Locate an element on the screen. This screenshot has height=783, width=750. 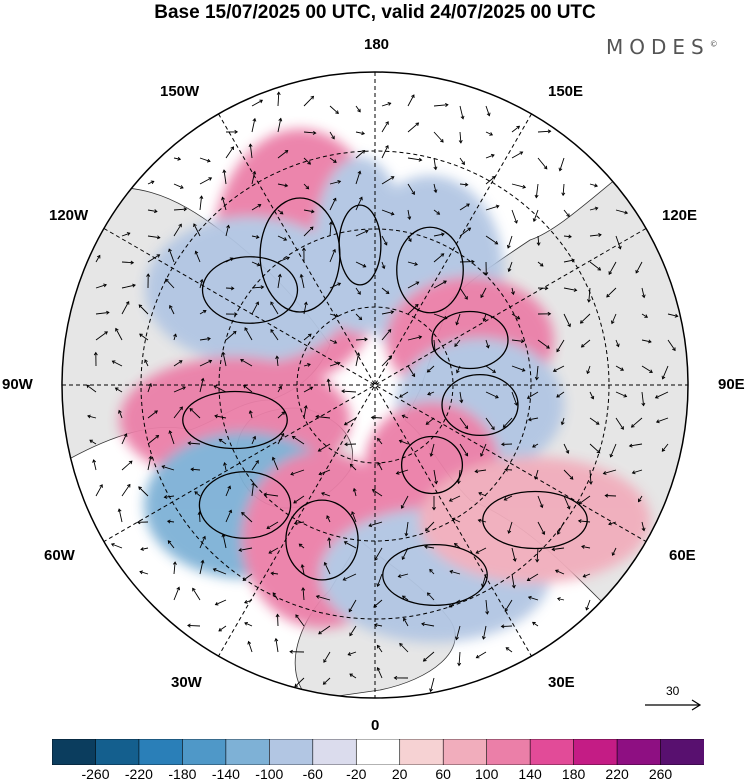
colorbar-tick-label: -140 is located at coordinates (225, 774).